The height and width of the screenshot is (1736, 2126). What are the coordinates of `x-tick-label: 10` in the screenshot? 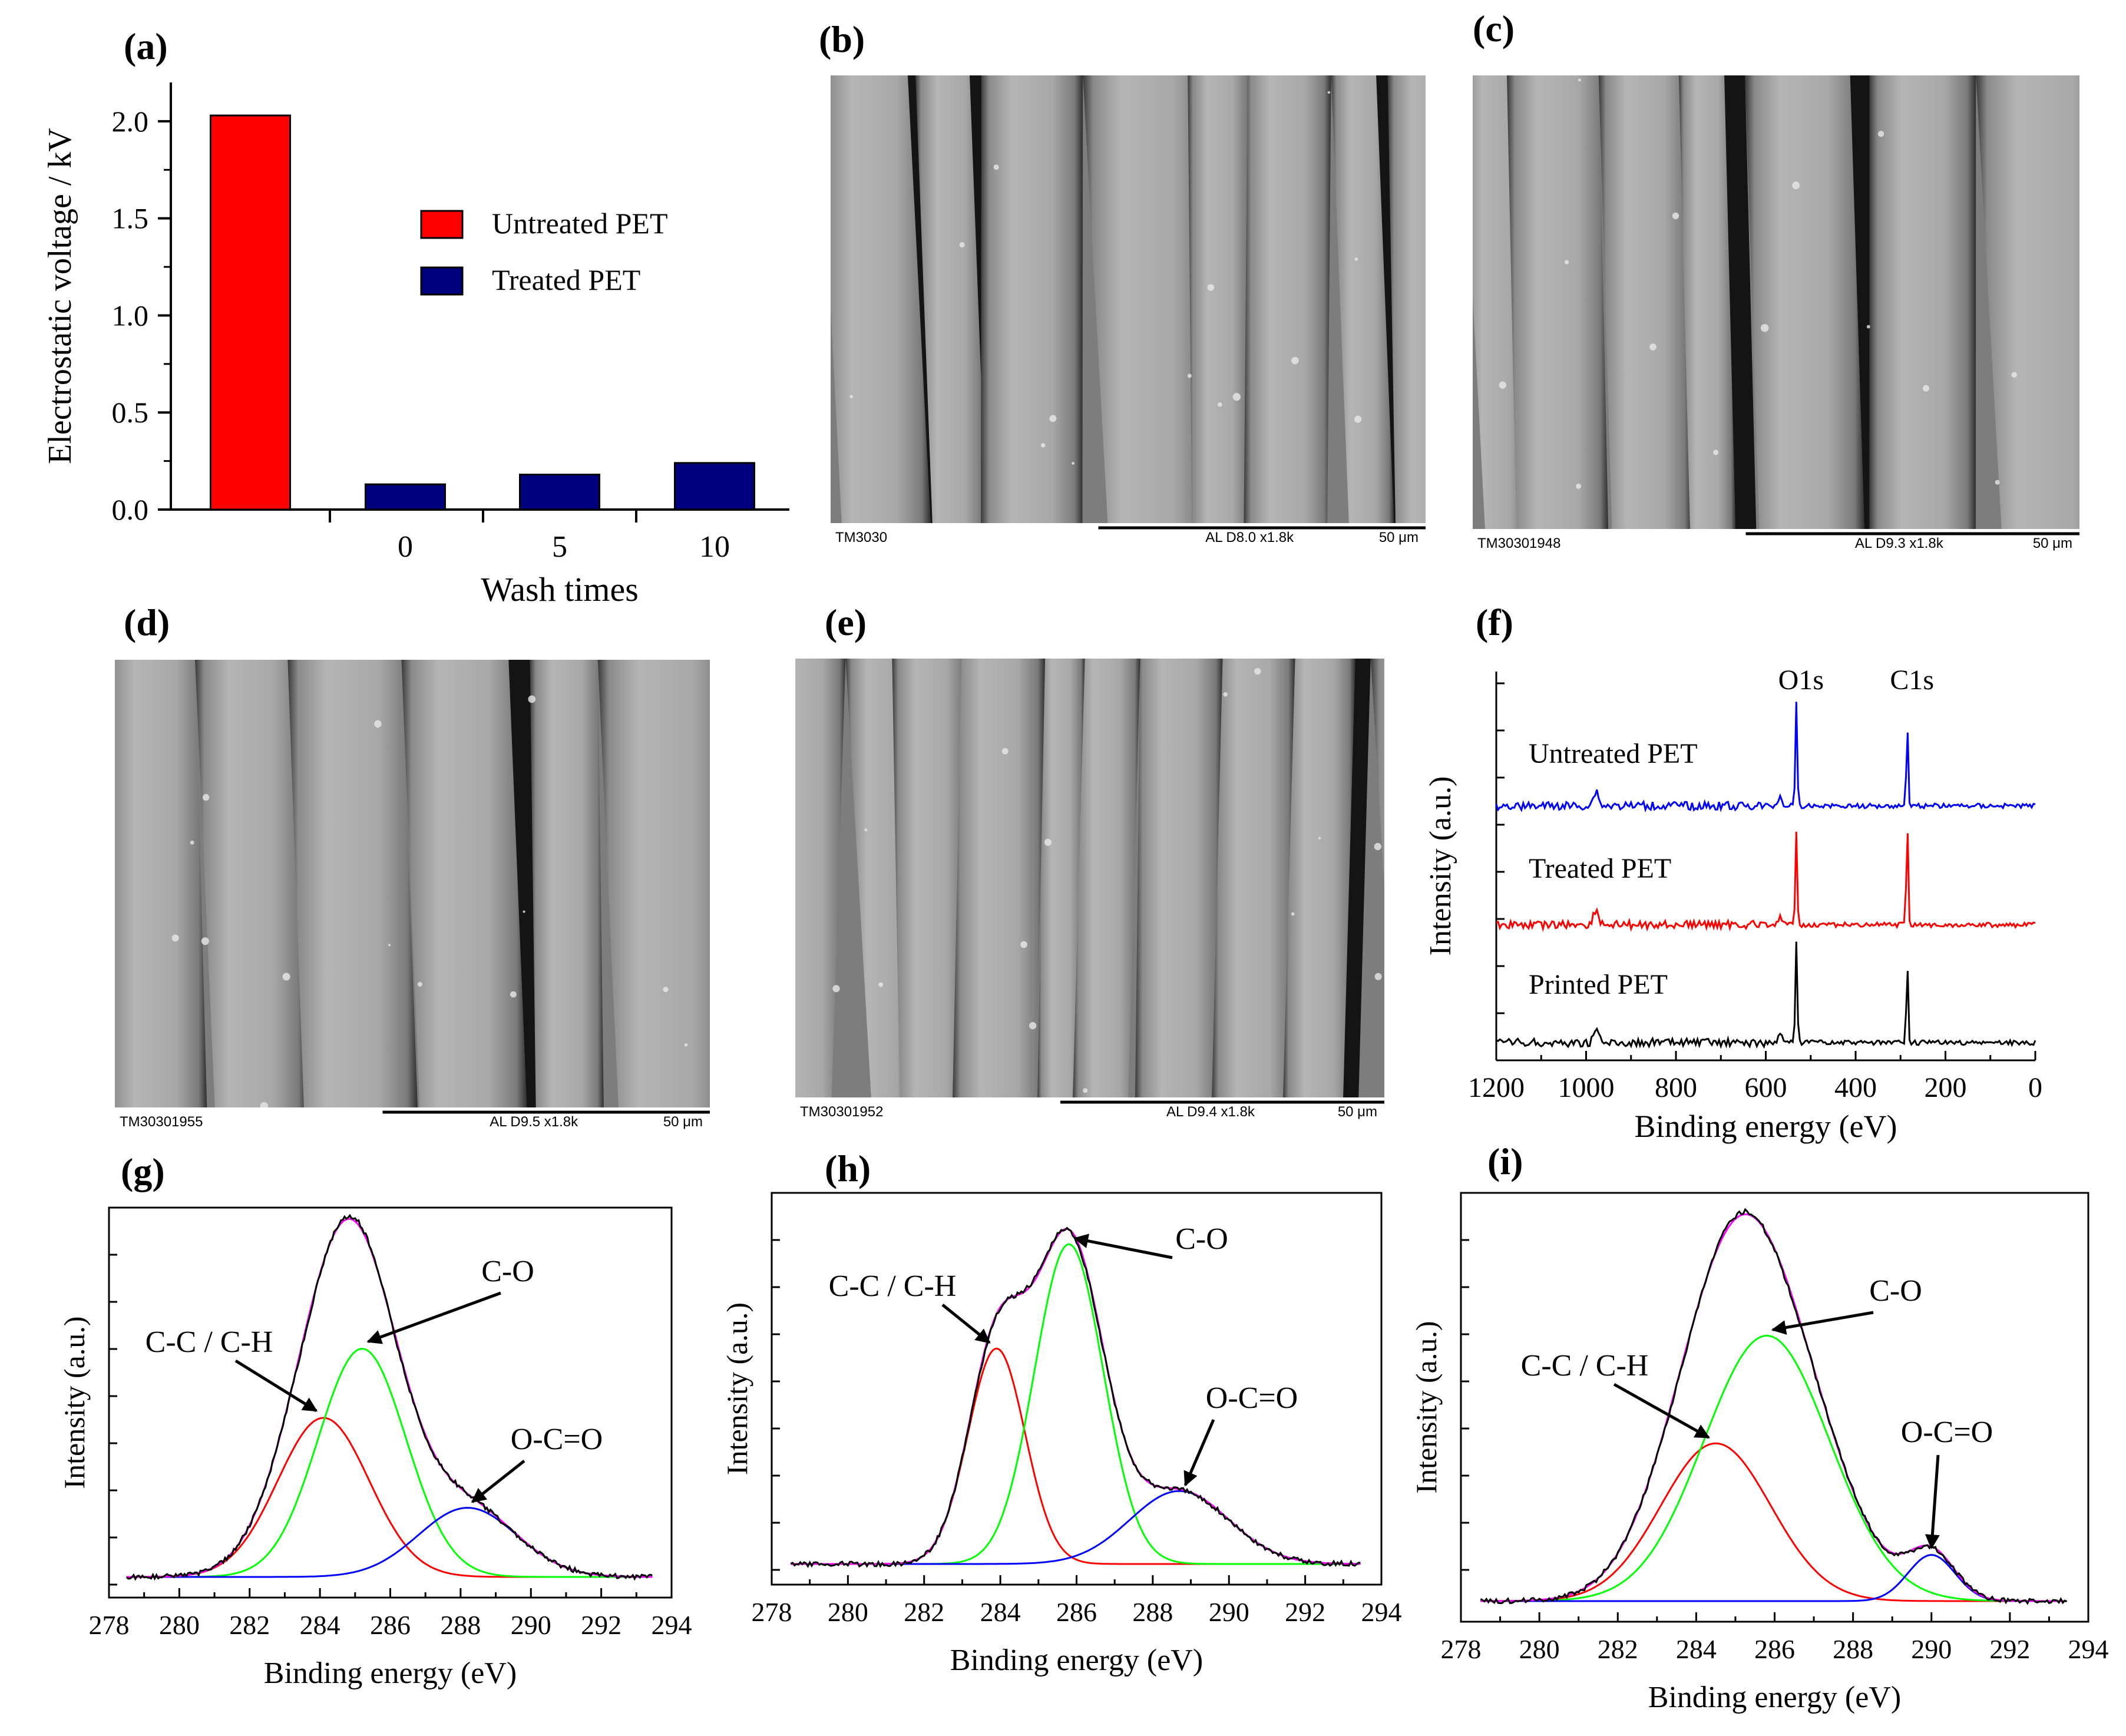 It's located at (714, 547).